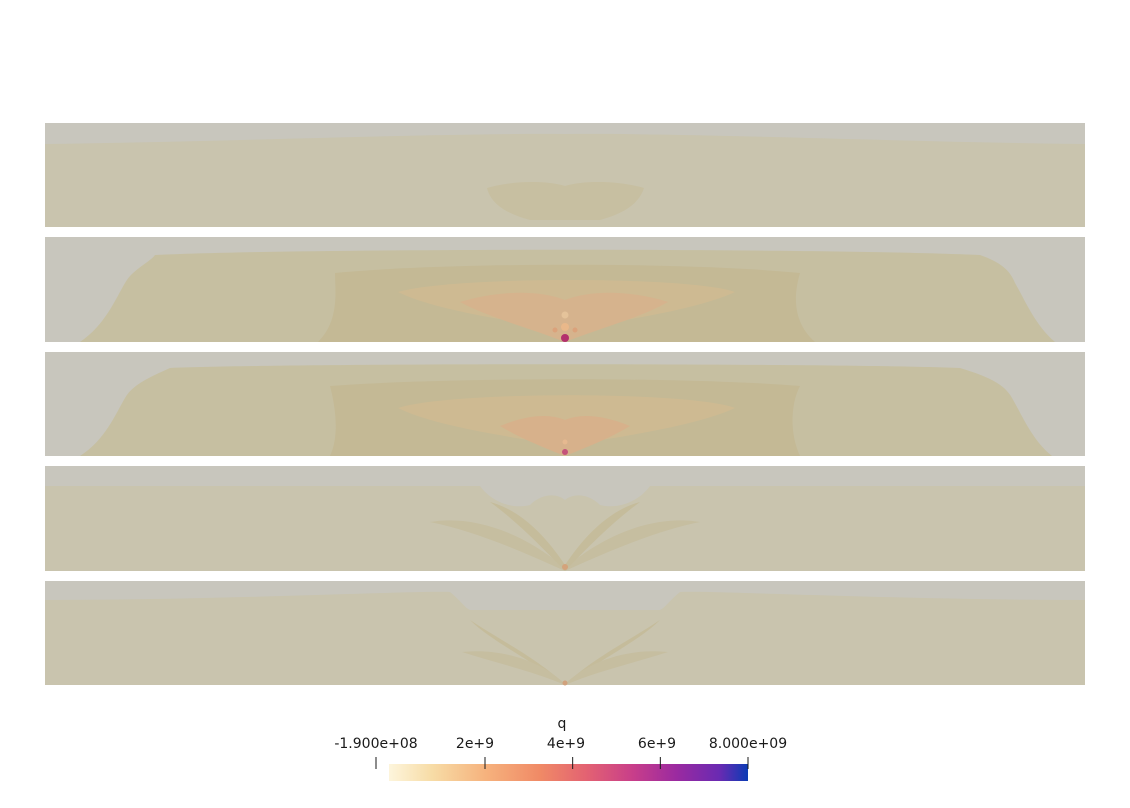 Image resolution: width=1130 pixels, height=808 pixels. What do you see at coordinates (748, 744) in the screenshot?
I see `colorbar-max-label: 8.000e+09` at bounding box center [748, 744].